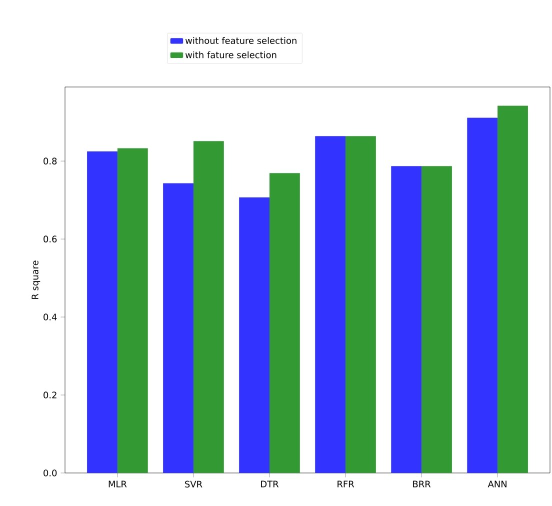 Image resolution: width=552 pixels, height=506 pixels. Describe the element at coordinates (50, 161) in the screenshot. I see `y-tick-label: 0.8` at that location.